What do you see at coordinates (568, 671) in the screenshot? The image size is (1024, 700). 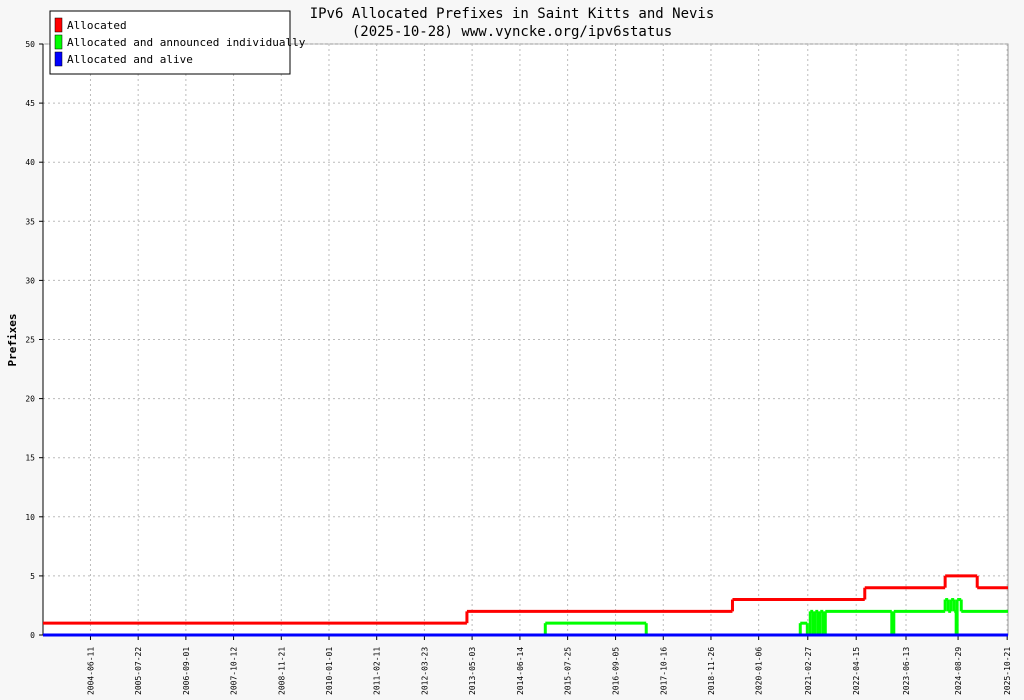 I see `x-tick-label: 2015-07-25` at bounding box center [568, 671].